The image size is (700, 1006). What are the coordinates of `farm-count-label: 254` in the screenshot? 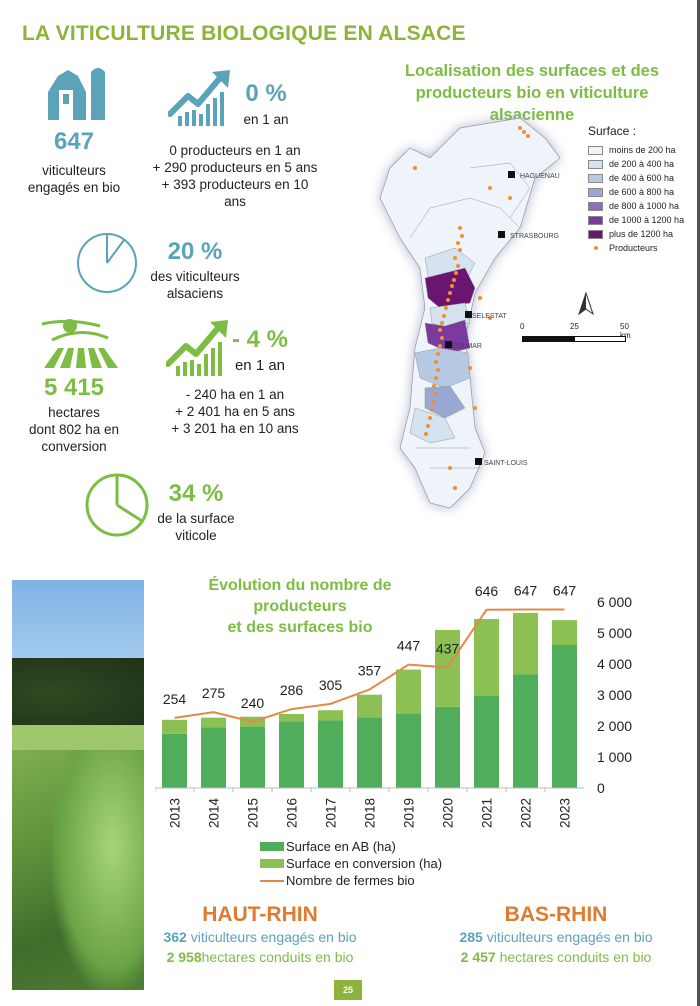 It's located at (175, 699).